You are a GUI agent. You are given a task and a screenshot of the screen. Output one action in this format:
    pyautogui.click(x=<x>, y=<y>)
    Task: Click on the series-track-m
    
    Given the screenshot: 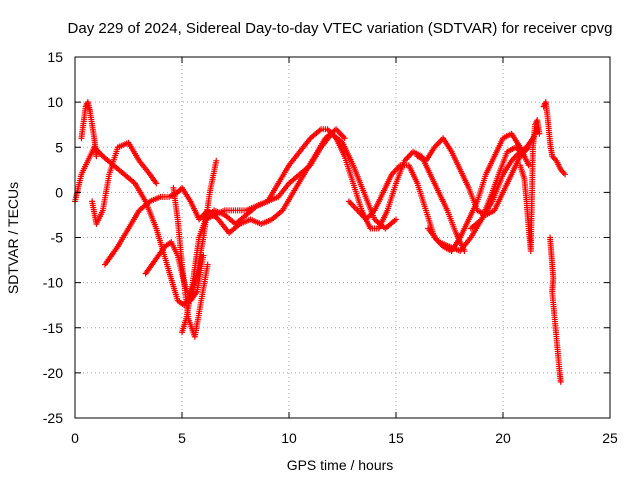 What is the action you would take?
    pyautogui.click(x=497, y=188)
    